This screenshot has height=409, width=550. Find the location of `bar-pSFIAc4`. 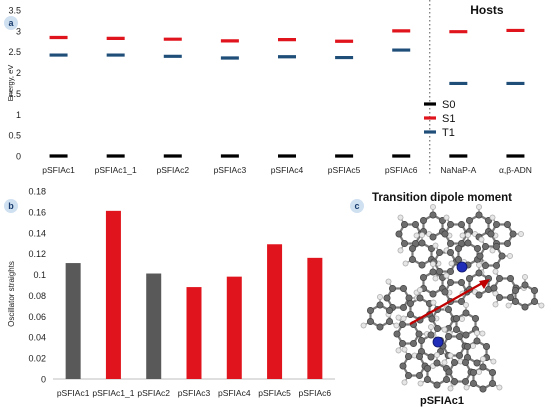

bar-pSFIAc4 is located at coordinates (234, 327).